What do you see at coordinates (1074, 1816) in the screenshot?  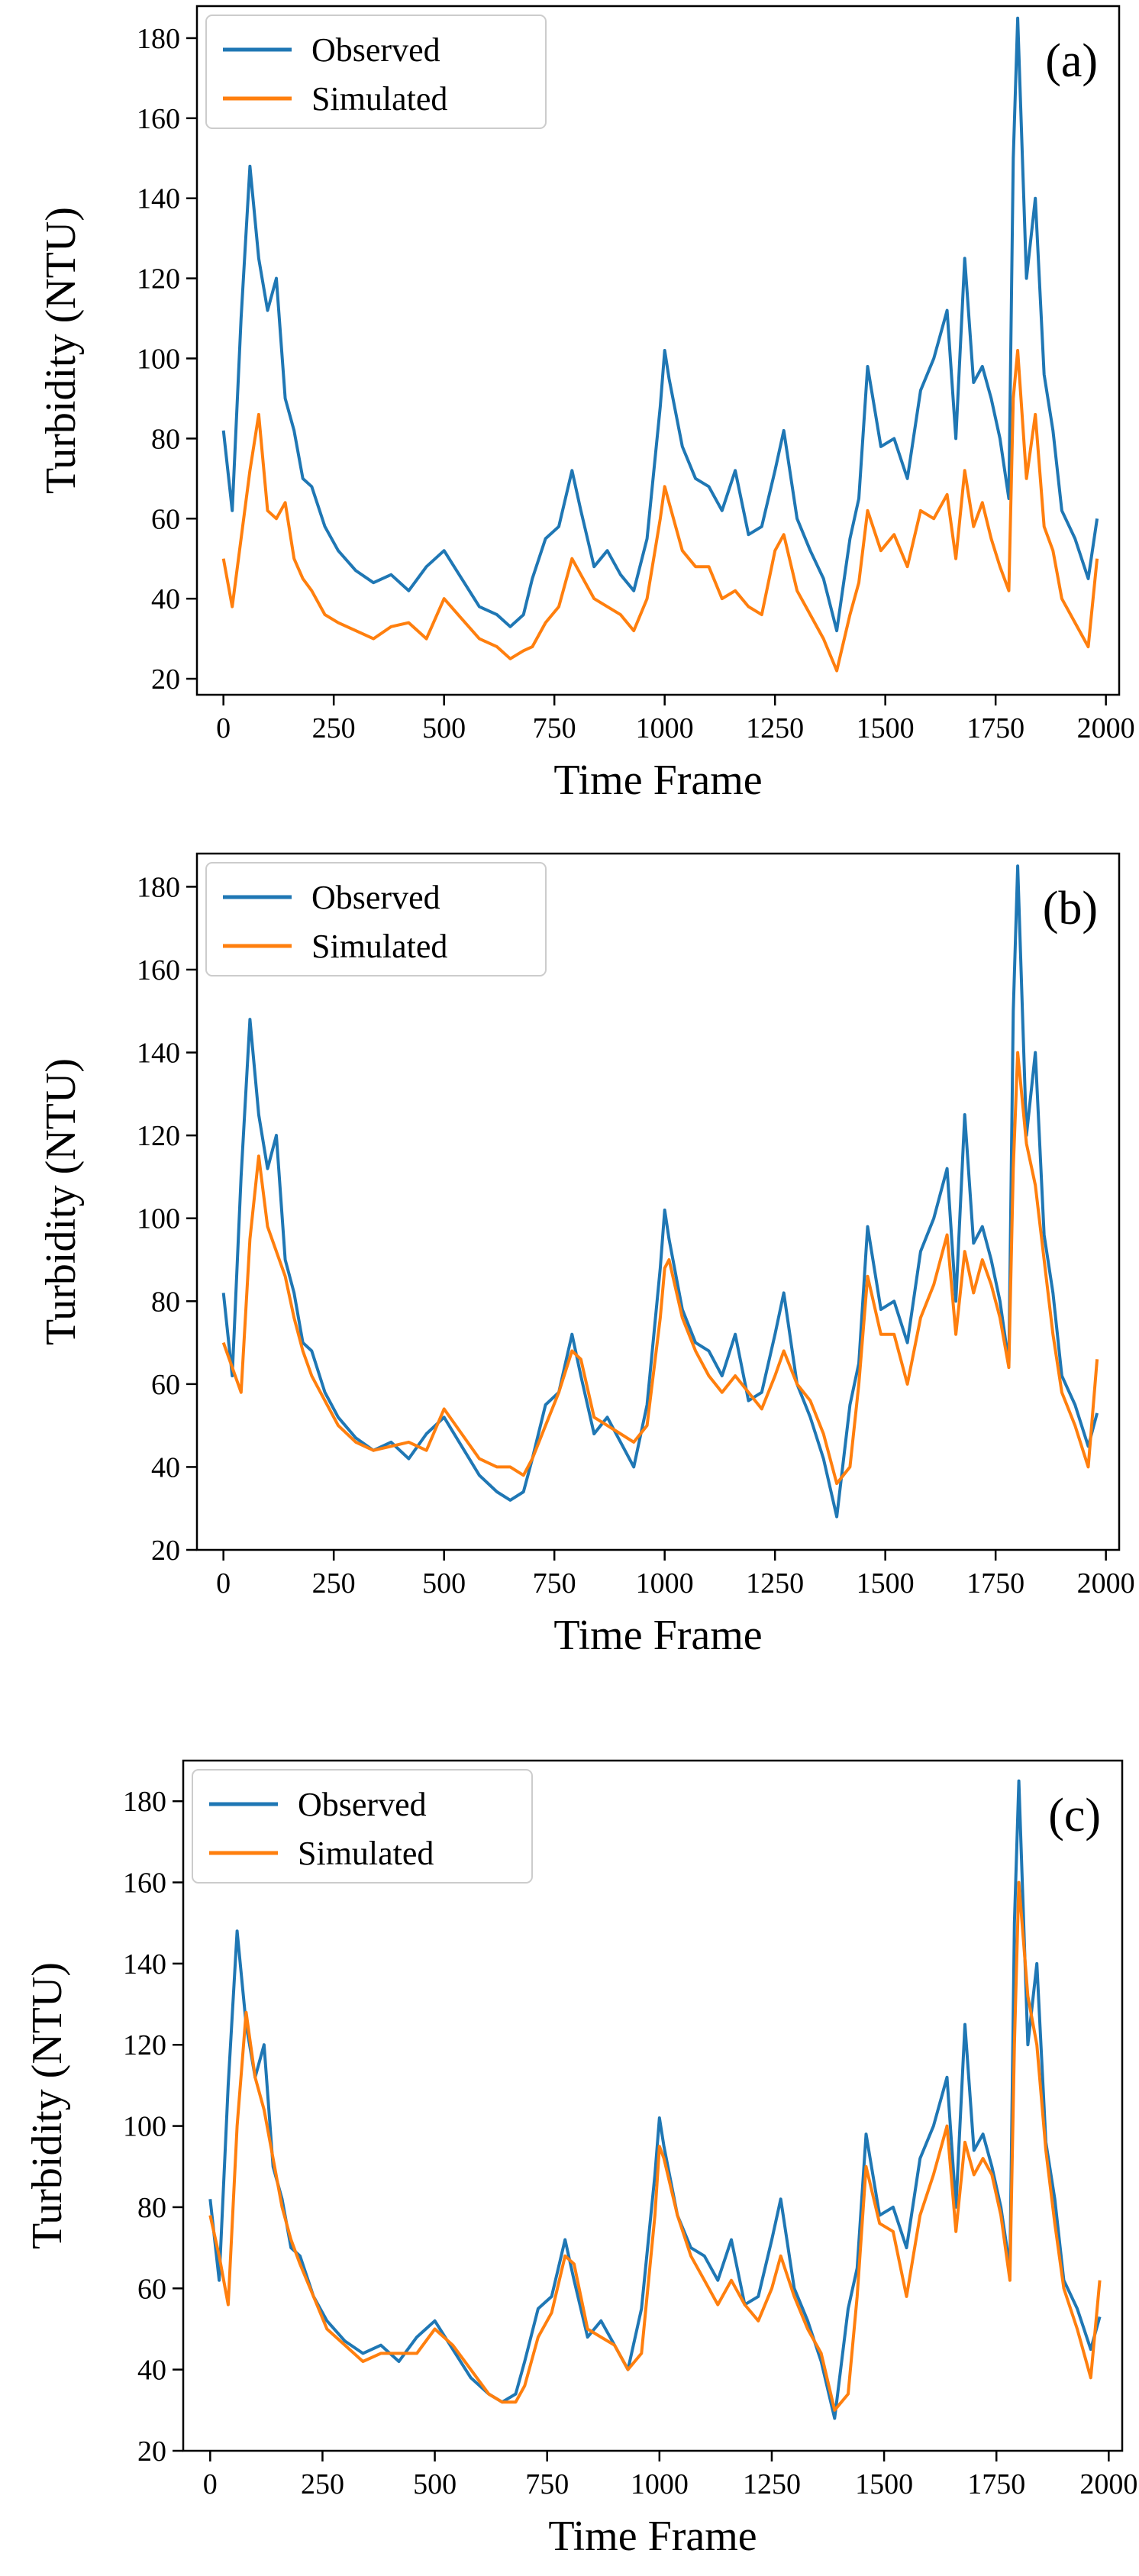 I see `panel-label: (c)` at bounding box center [1074, 1816].